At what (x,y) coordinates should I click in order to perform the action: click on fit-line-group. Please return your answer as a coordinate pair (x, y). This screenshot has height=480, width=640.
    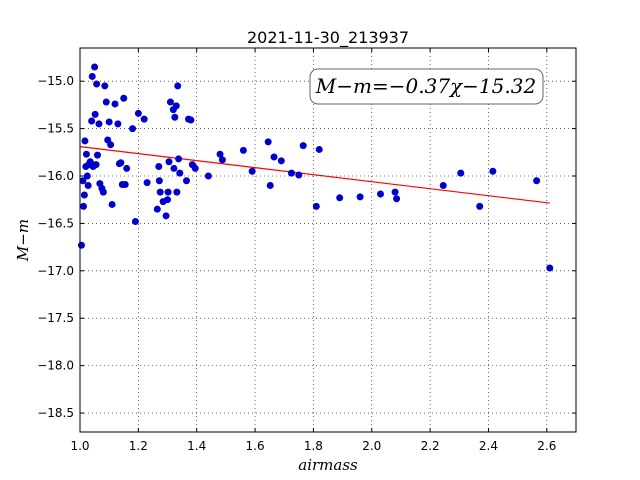
    Looking at the image, I should click on (314, 175).